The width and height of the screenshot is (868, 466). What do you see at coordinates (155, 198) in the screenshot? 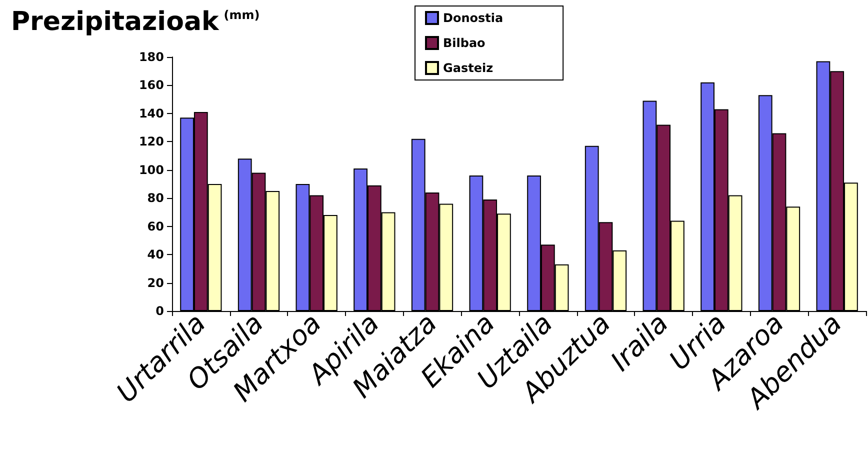
I see `y-tick-label: 80` at bounding box center [155, 198].